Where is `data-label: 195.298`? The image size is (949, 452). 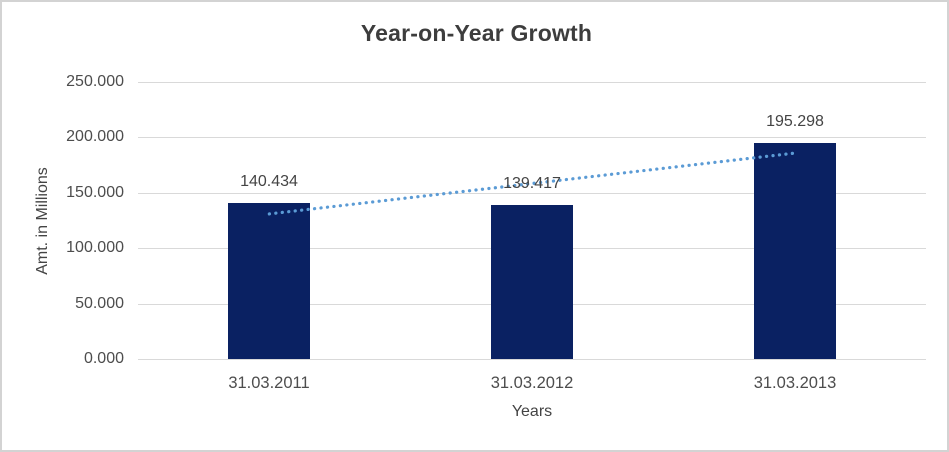
data-label: 195.298 is located at coordinates (795, 121).